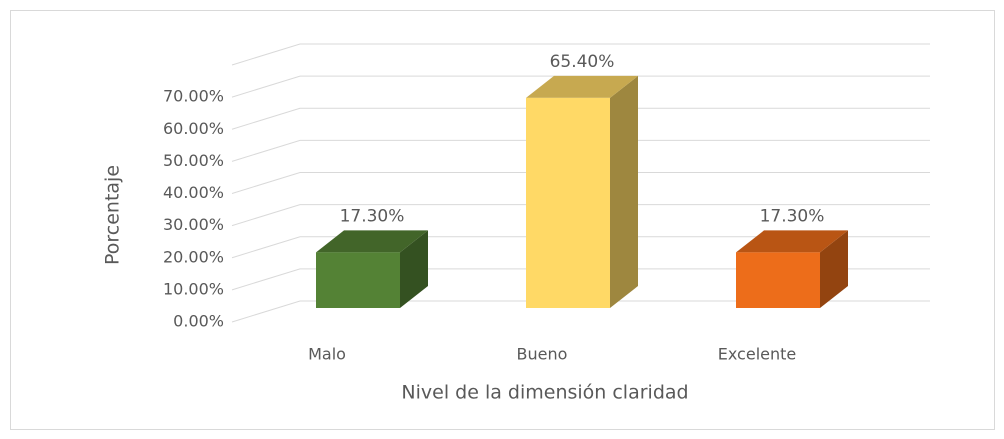  I want to click on x-tick-label: Malo, so click(327, 354).